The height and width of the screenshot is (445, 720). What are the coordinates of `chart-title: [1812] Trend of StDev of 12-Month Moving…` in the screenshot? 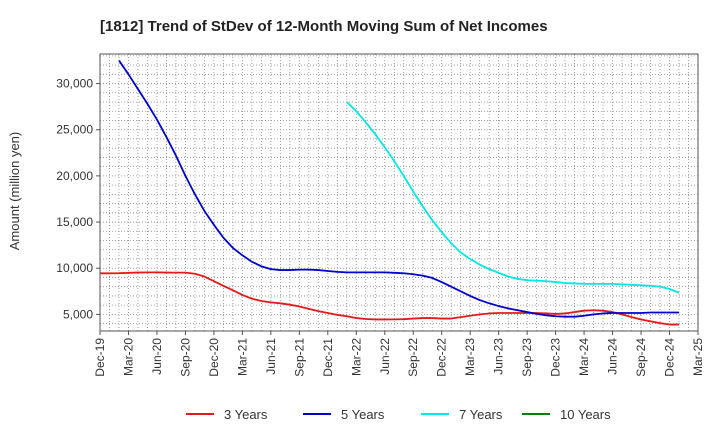 It's located at (324, 26).